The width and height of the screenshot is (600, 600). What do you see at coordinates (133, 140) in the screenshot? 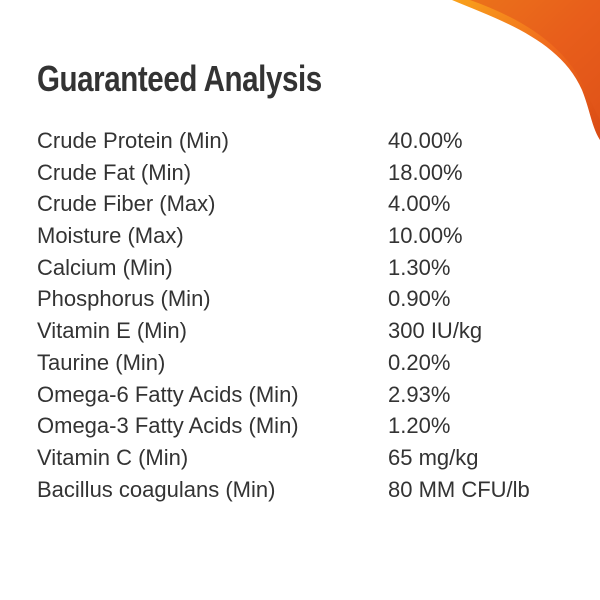
I see `nutrient-label: Crude Protein (Min)` at bounding box center [133, 140].